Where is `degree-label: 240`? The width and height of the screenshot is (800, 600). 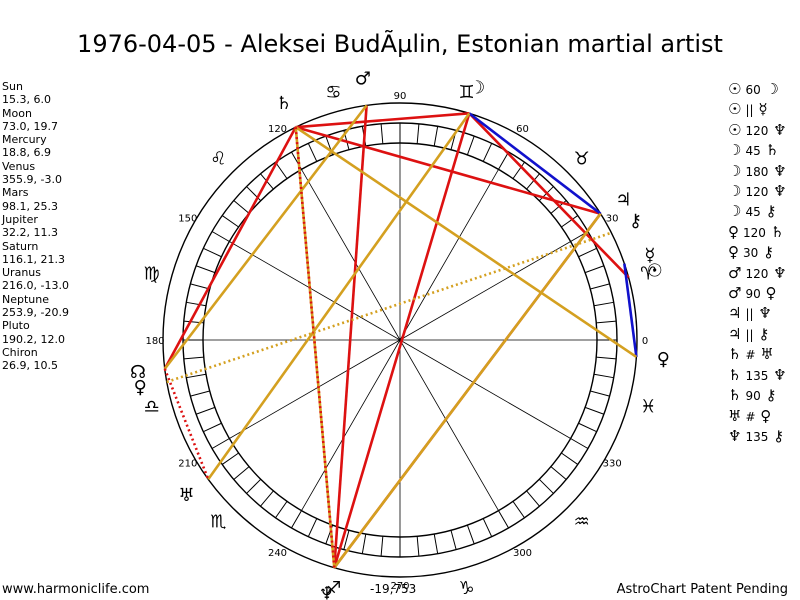
degree-label: 240 is located at coordinates (277, 553).